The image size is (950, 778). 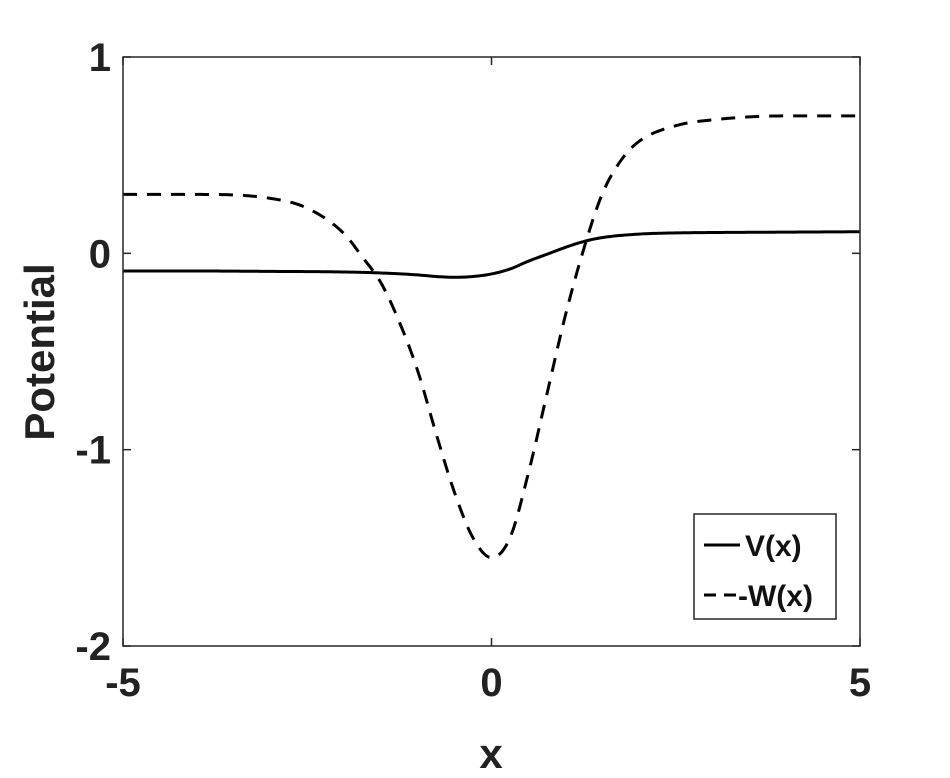 I want to click on legend-box, so click(x=765, y=566).